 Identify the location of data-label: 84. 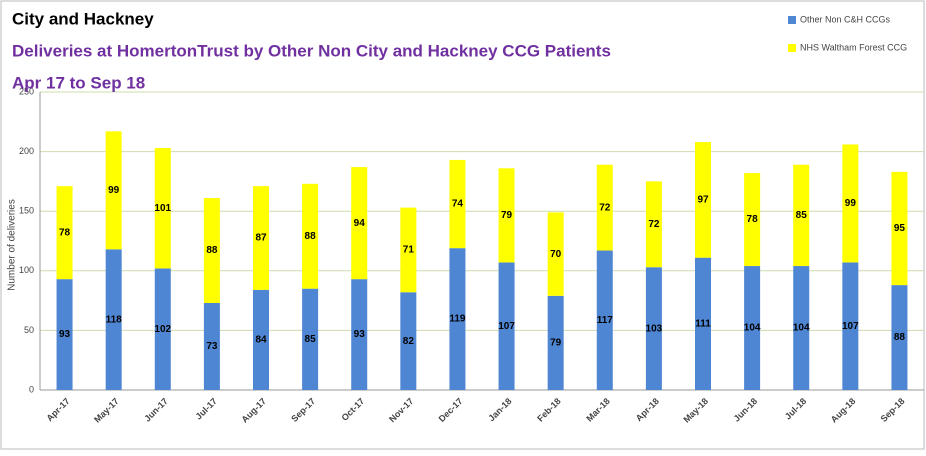
(261, 340).